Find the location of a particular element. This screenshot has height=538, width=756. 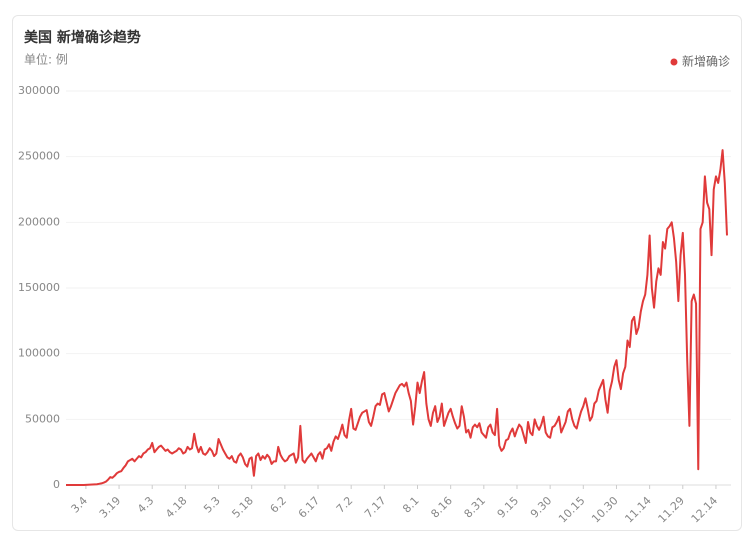

x-tick-label: 5.18 is located at coordinates (242, 507).